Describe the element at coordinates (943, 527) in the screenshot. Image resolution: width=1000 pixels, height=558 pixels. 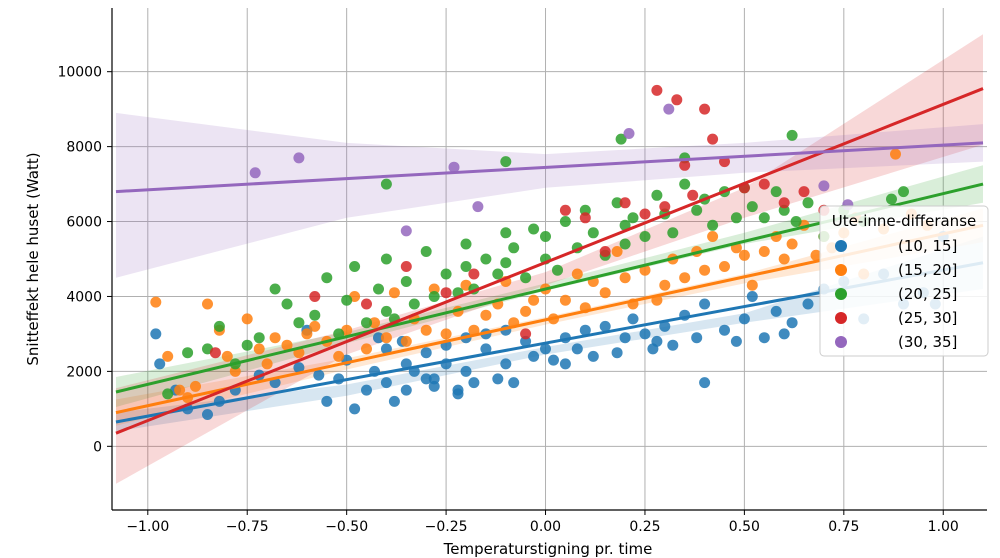
I see `x-tick-label: 1.00` at that location.